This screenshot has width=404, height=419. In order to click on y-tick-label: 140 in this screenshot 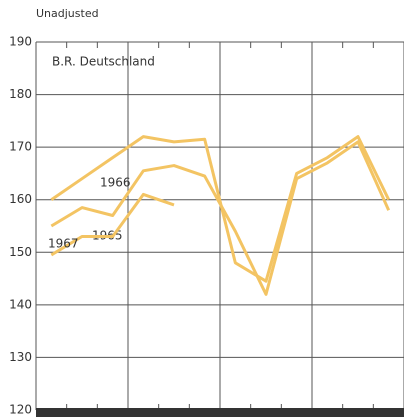, I will do `click(20, 304)`.